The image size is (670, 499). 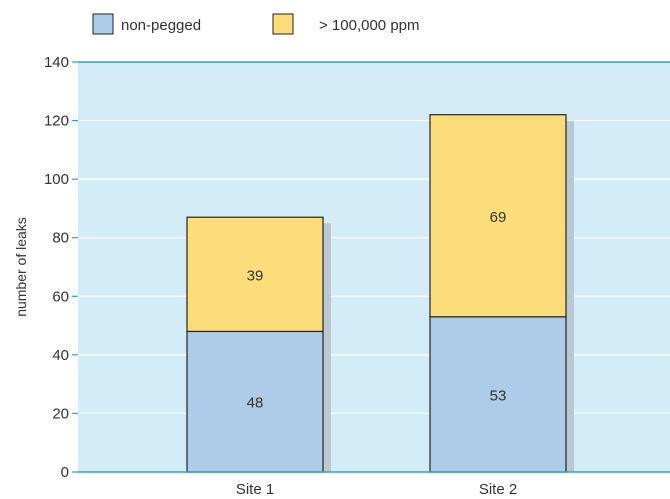 What do you see at coordinates (376, 489) in the screenshot?
I see `x-axis-labels: Site 1 Site 2` at bounding box center [376, 489].